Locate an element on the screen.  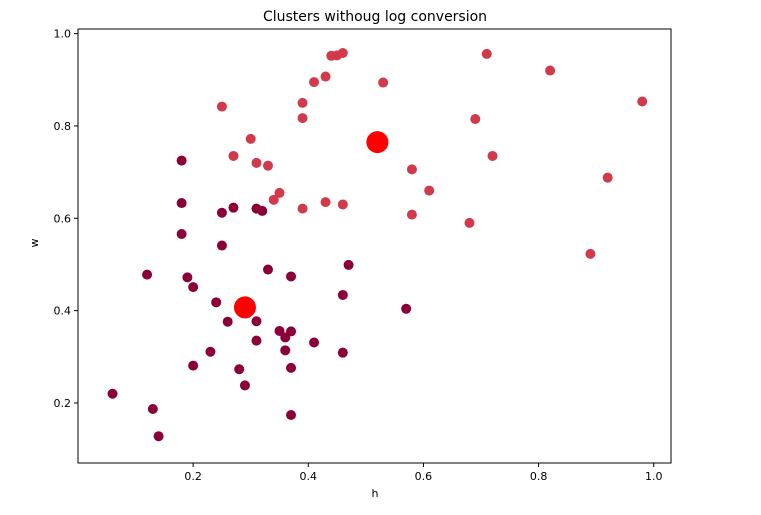
y-tick-label: 1.0 is located at coordinates (63, 34).